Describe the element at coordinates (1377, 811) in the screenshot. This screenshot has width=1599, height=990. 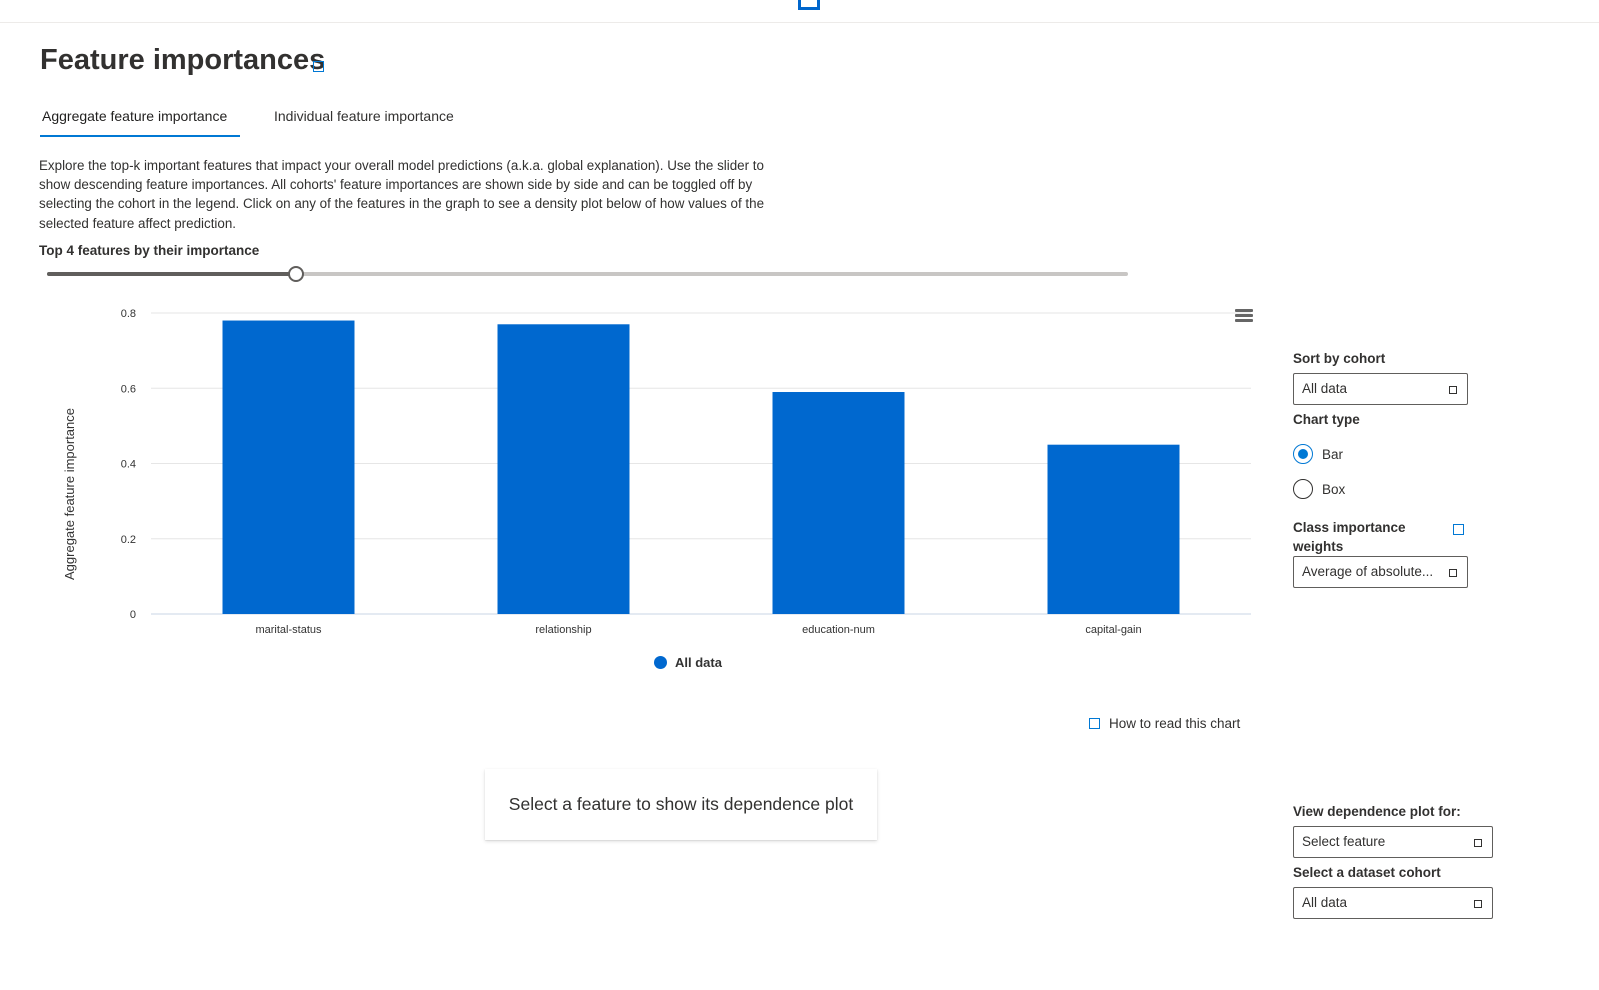
I see `dependence-plot-label: View dependence plot for:` at that location.